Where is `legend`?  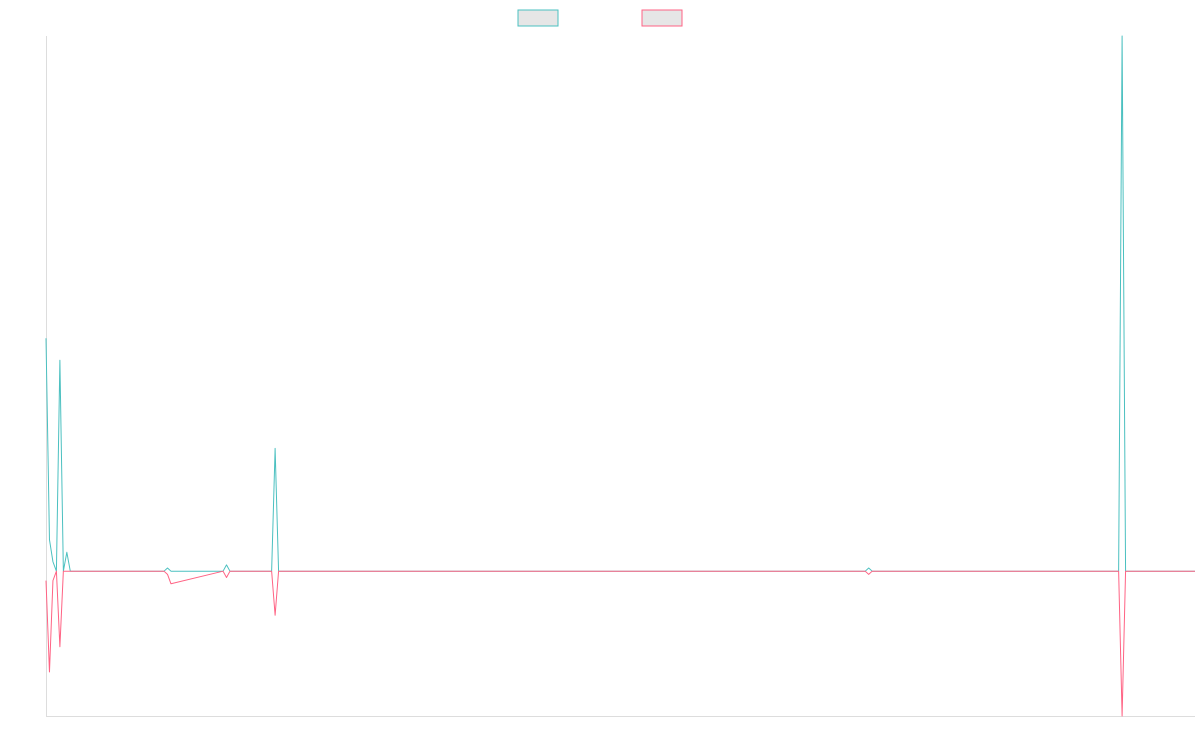 legend is located at coordinates (600, 18).